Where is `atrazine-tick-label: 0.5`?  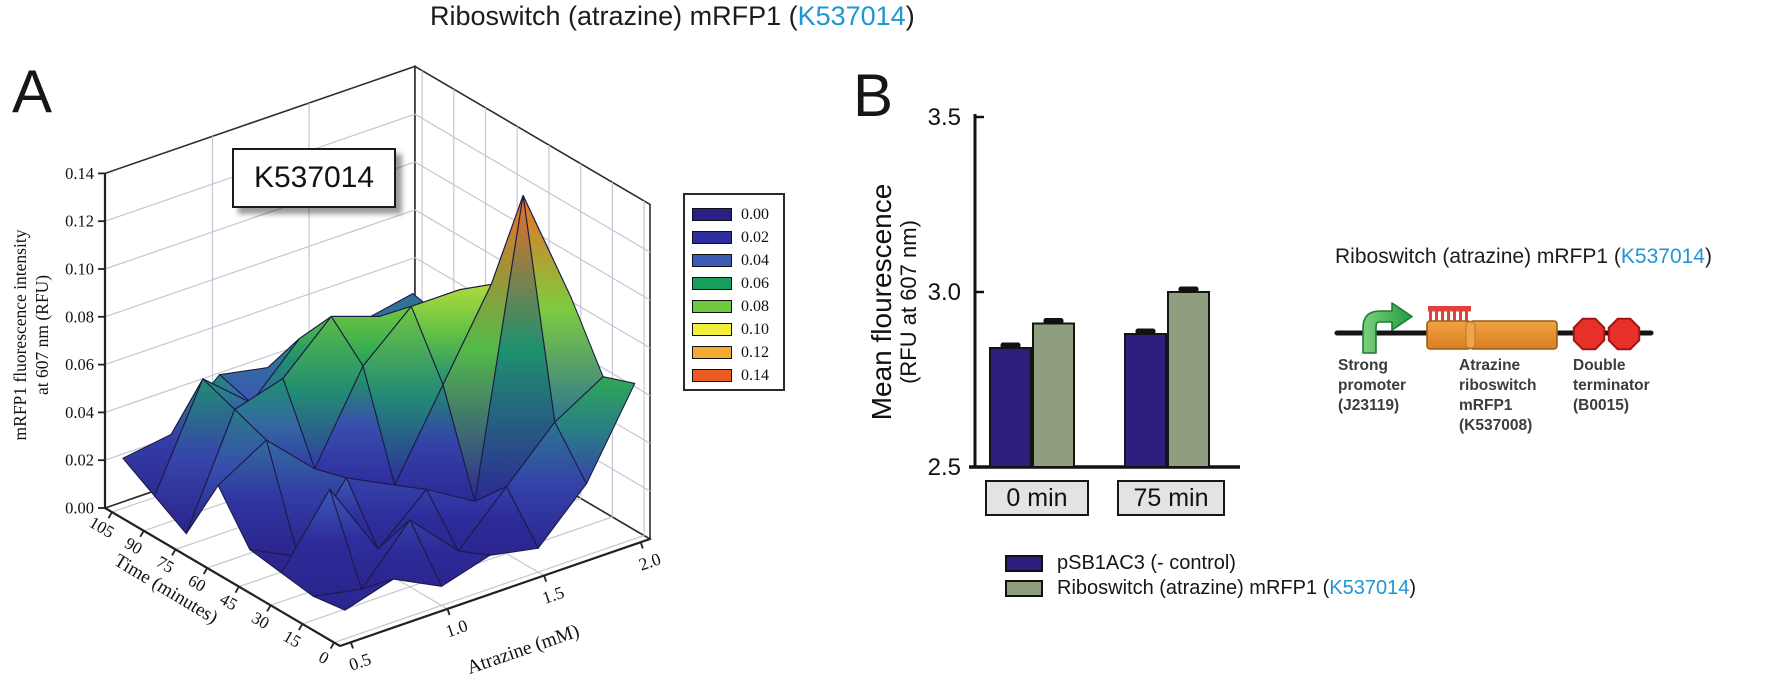 atrazine-tick-label: 0.5 is located at coordinates (359, 662).